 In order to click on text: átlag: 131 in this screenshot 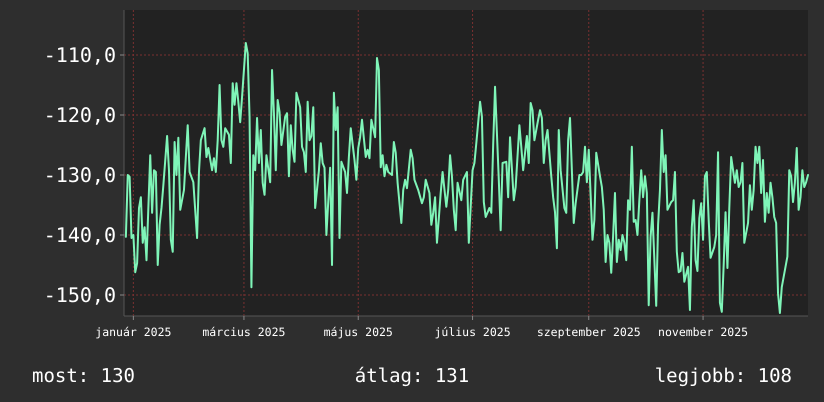, I will do `click(412, 376)`.